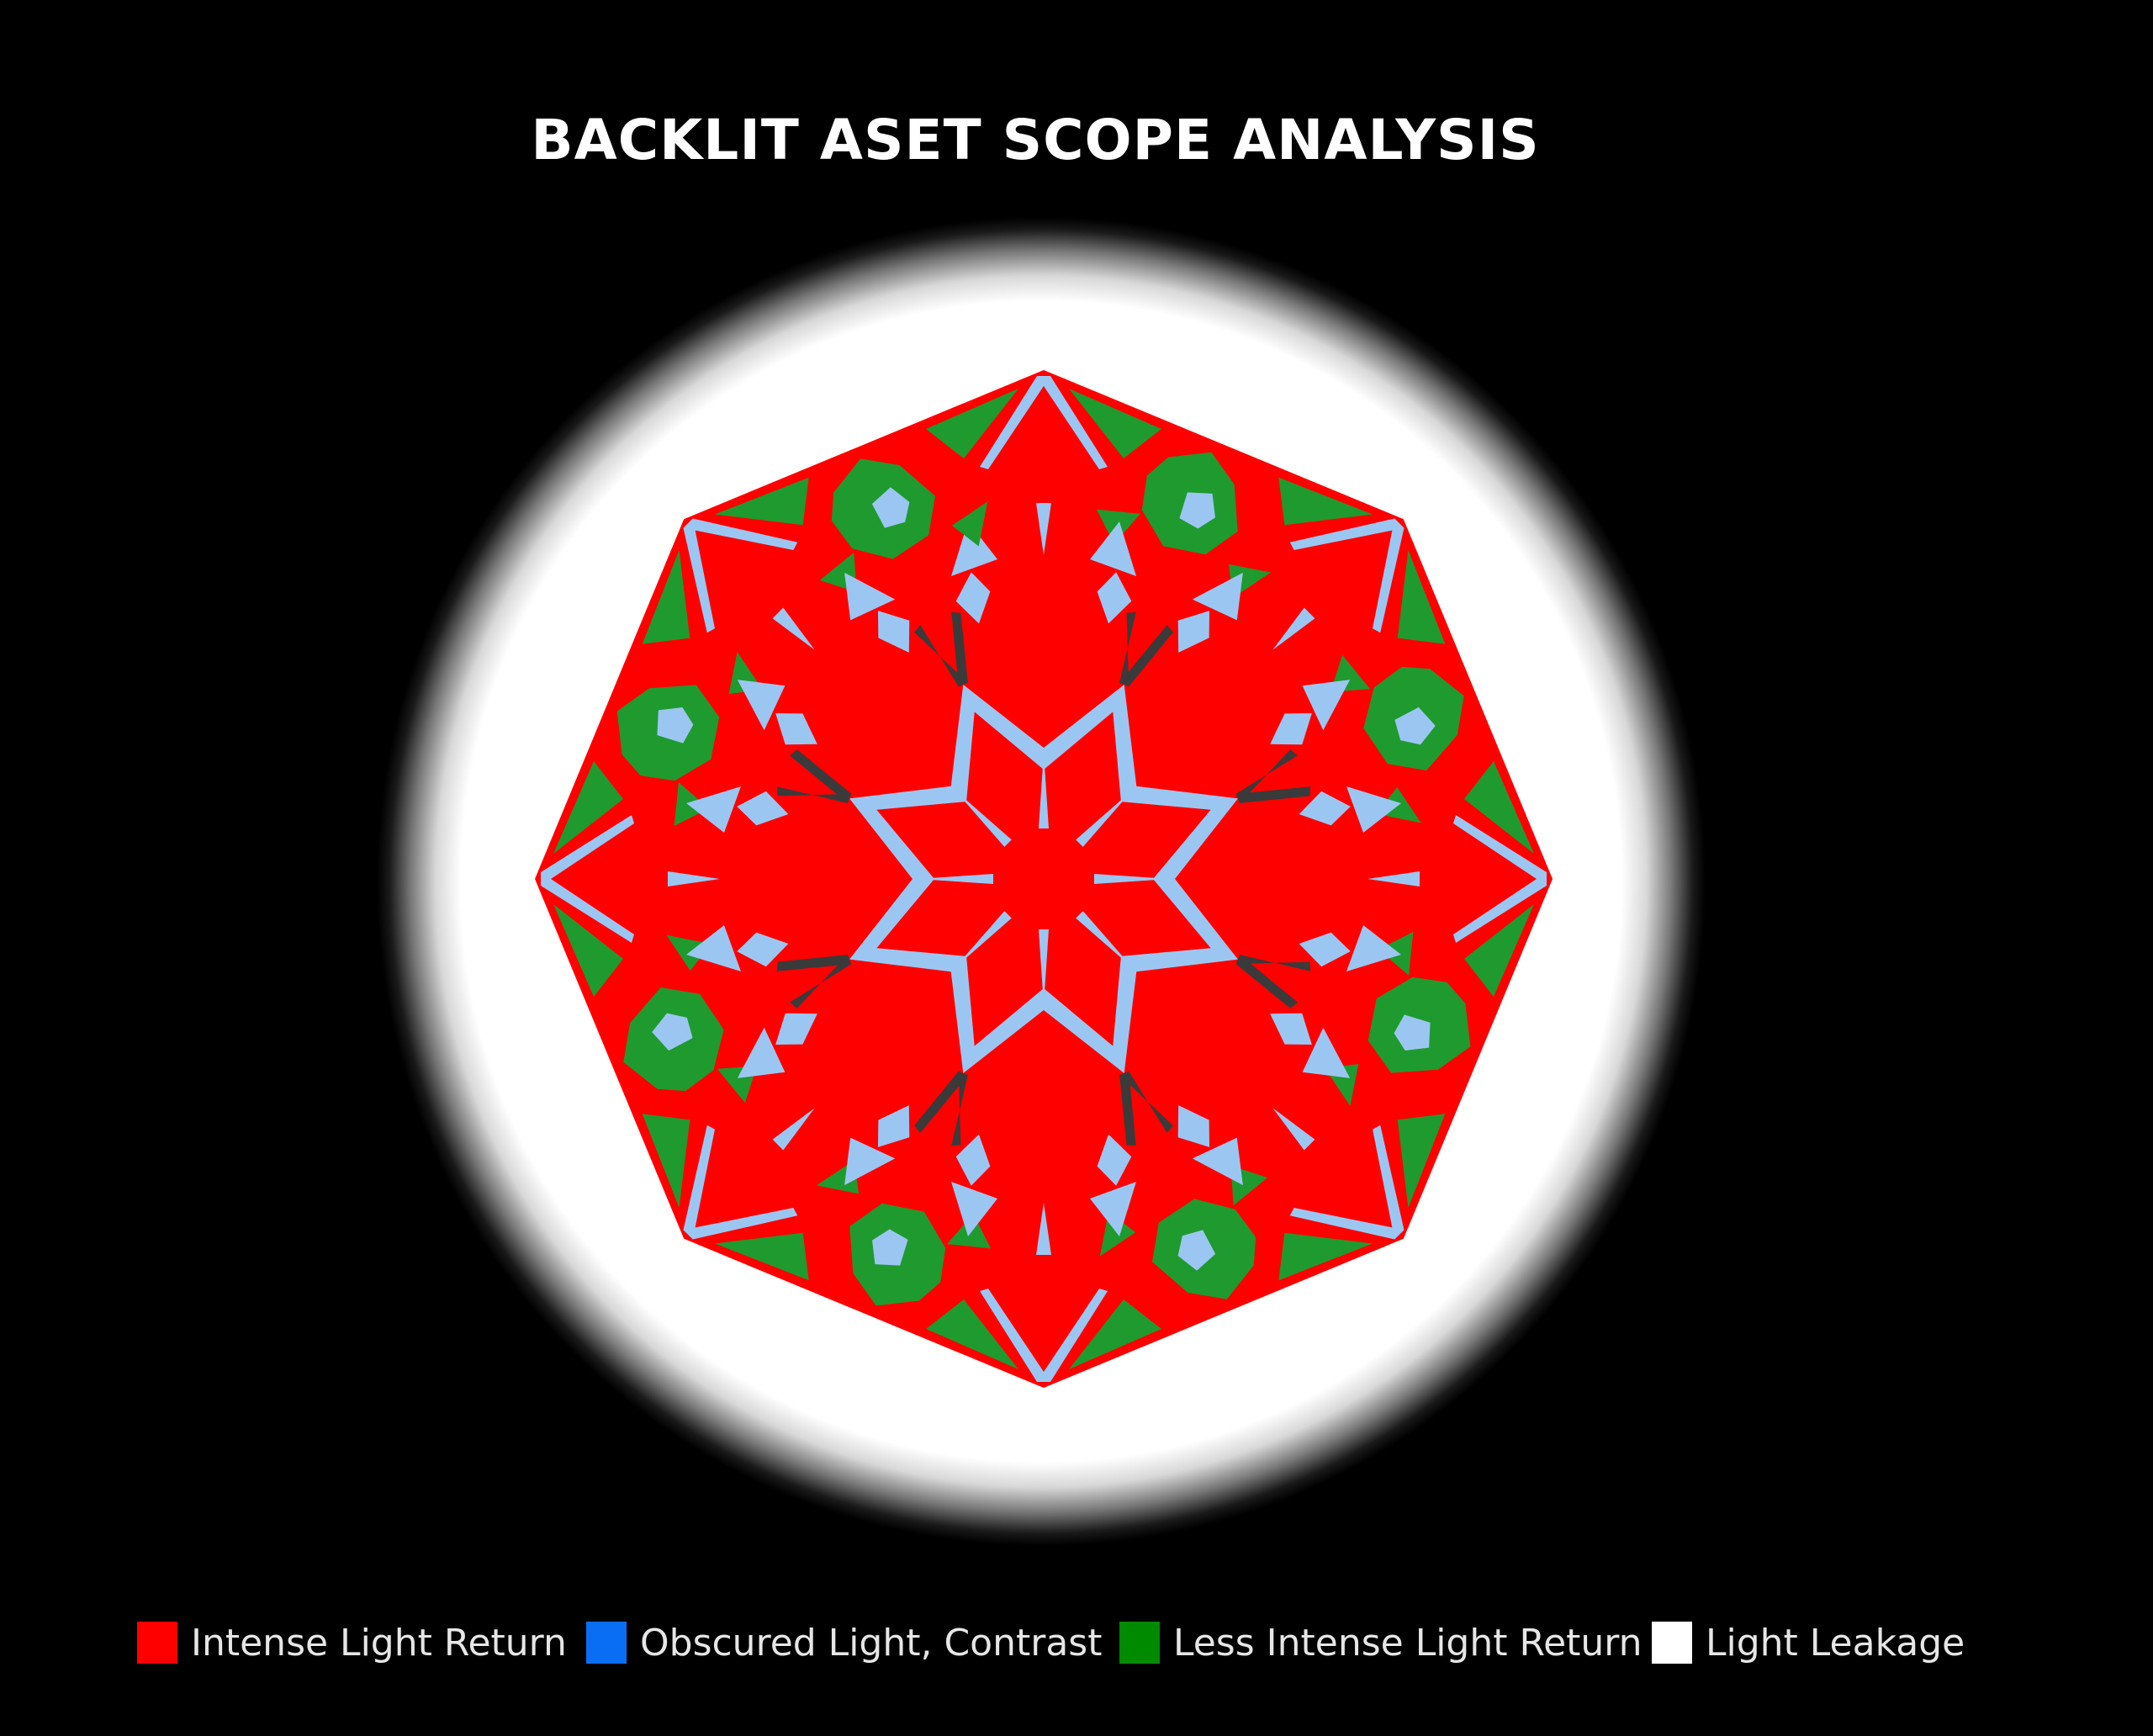 This screenshot has height=1736, width=2153. I want to click on legend-label: Less Intense Light Return, so click(1408, 1643).